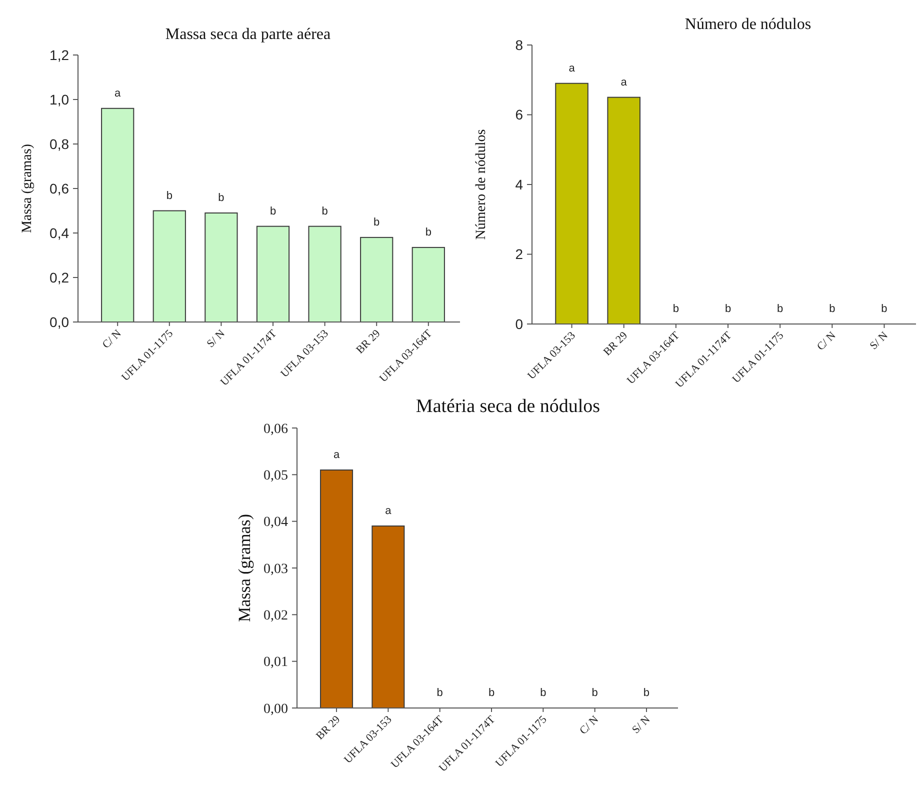  I want to click on y-axis-title: Número de nódulos, so click(481, 184).